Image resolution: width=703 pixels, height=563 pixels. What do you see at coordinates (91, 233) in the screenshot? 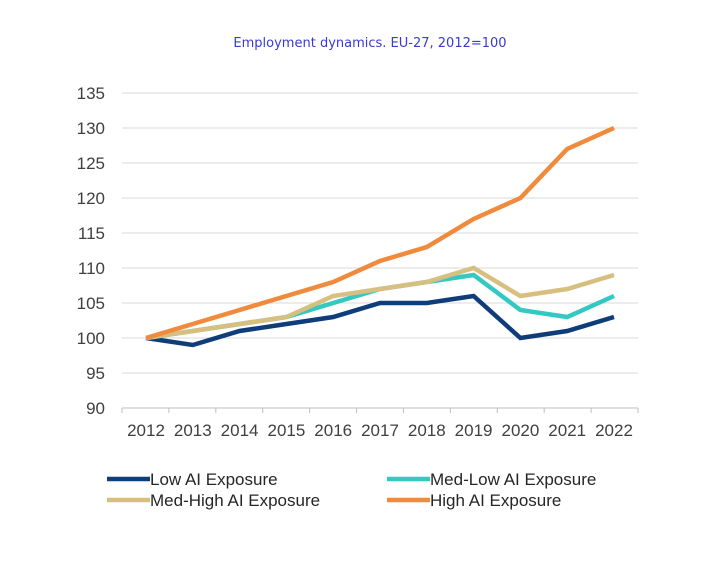
I see `y-tick-label: 115` at bounding box center [91, 233].